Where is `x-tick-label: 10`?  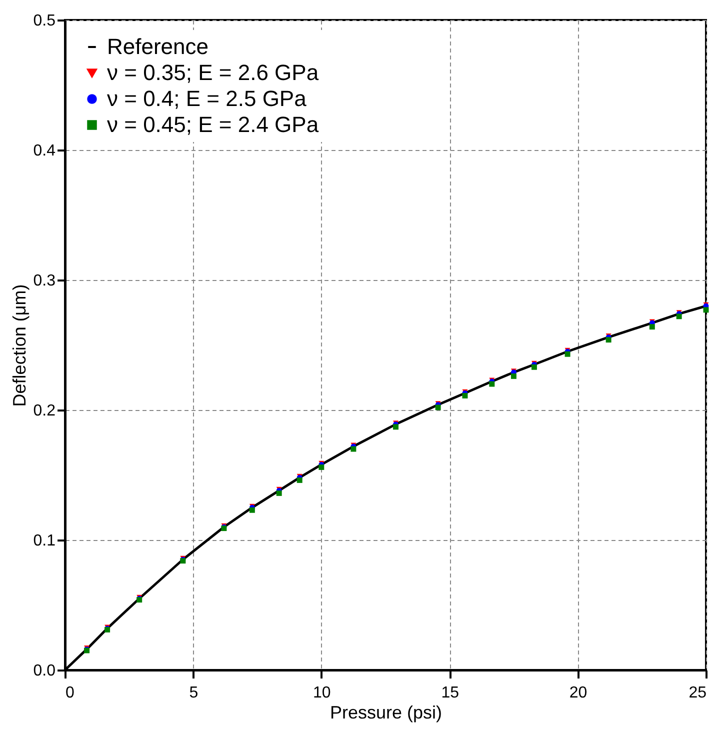 x-tick-label: 10 is located at coordinates (322, 693).